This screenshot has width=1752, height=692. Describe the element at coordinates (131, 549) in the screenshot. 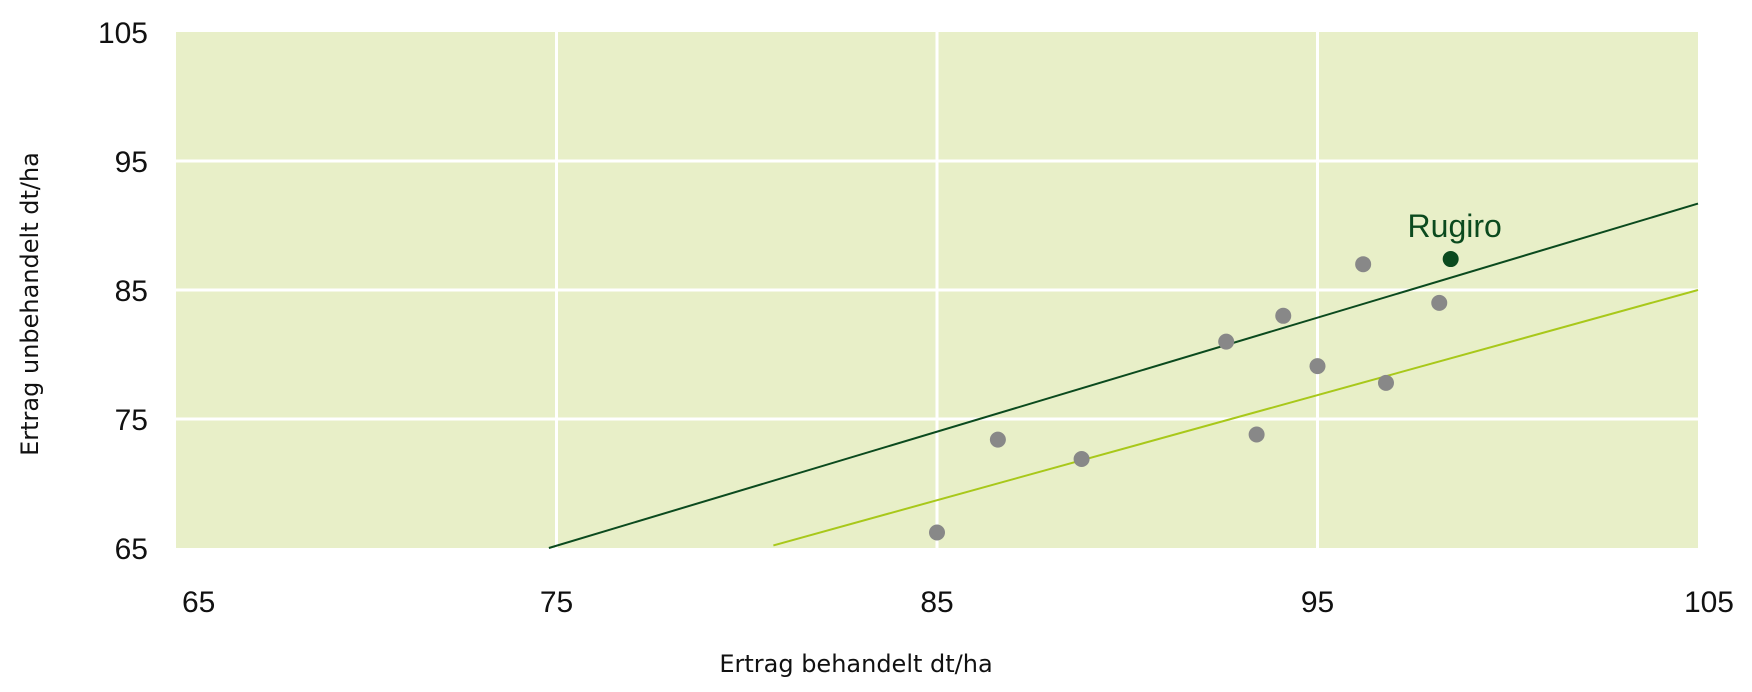

I see `y-tick-label: 65` at that location.